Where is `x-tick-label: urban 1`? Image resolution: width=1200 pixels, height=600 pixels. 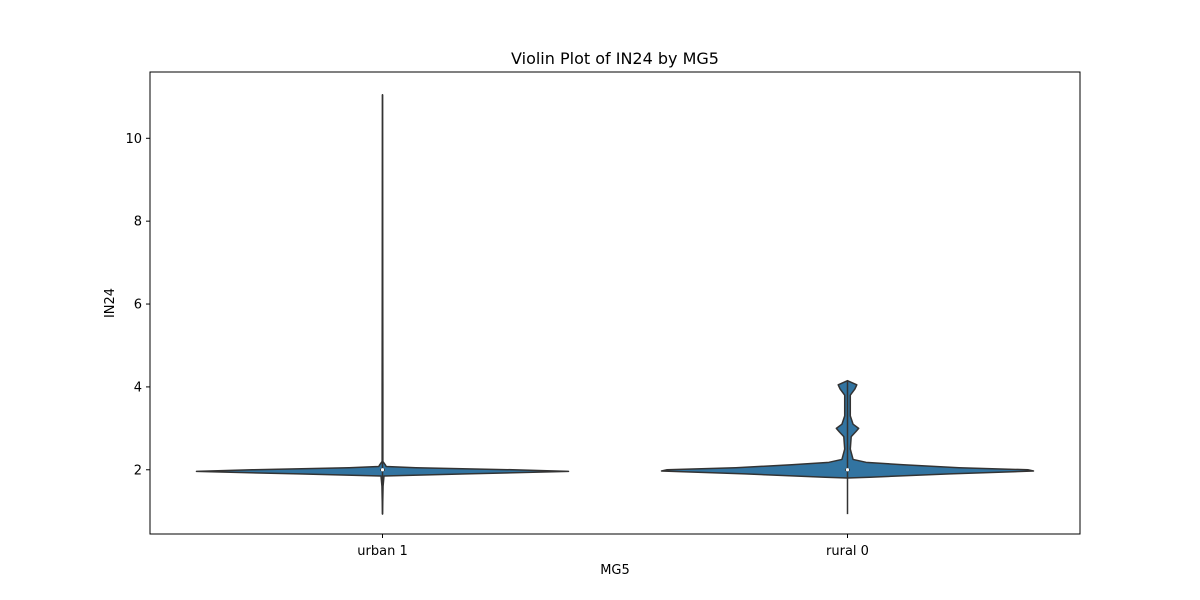 x-tick-label: urban 1 is located at coordinates (382, 551).